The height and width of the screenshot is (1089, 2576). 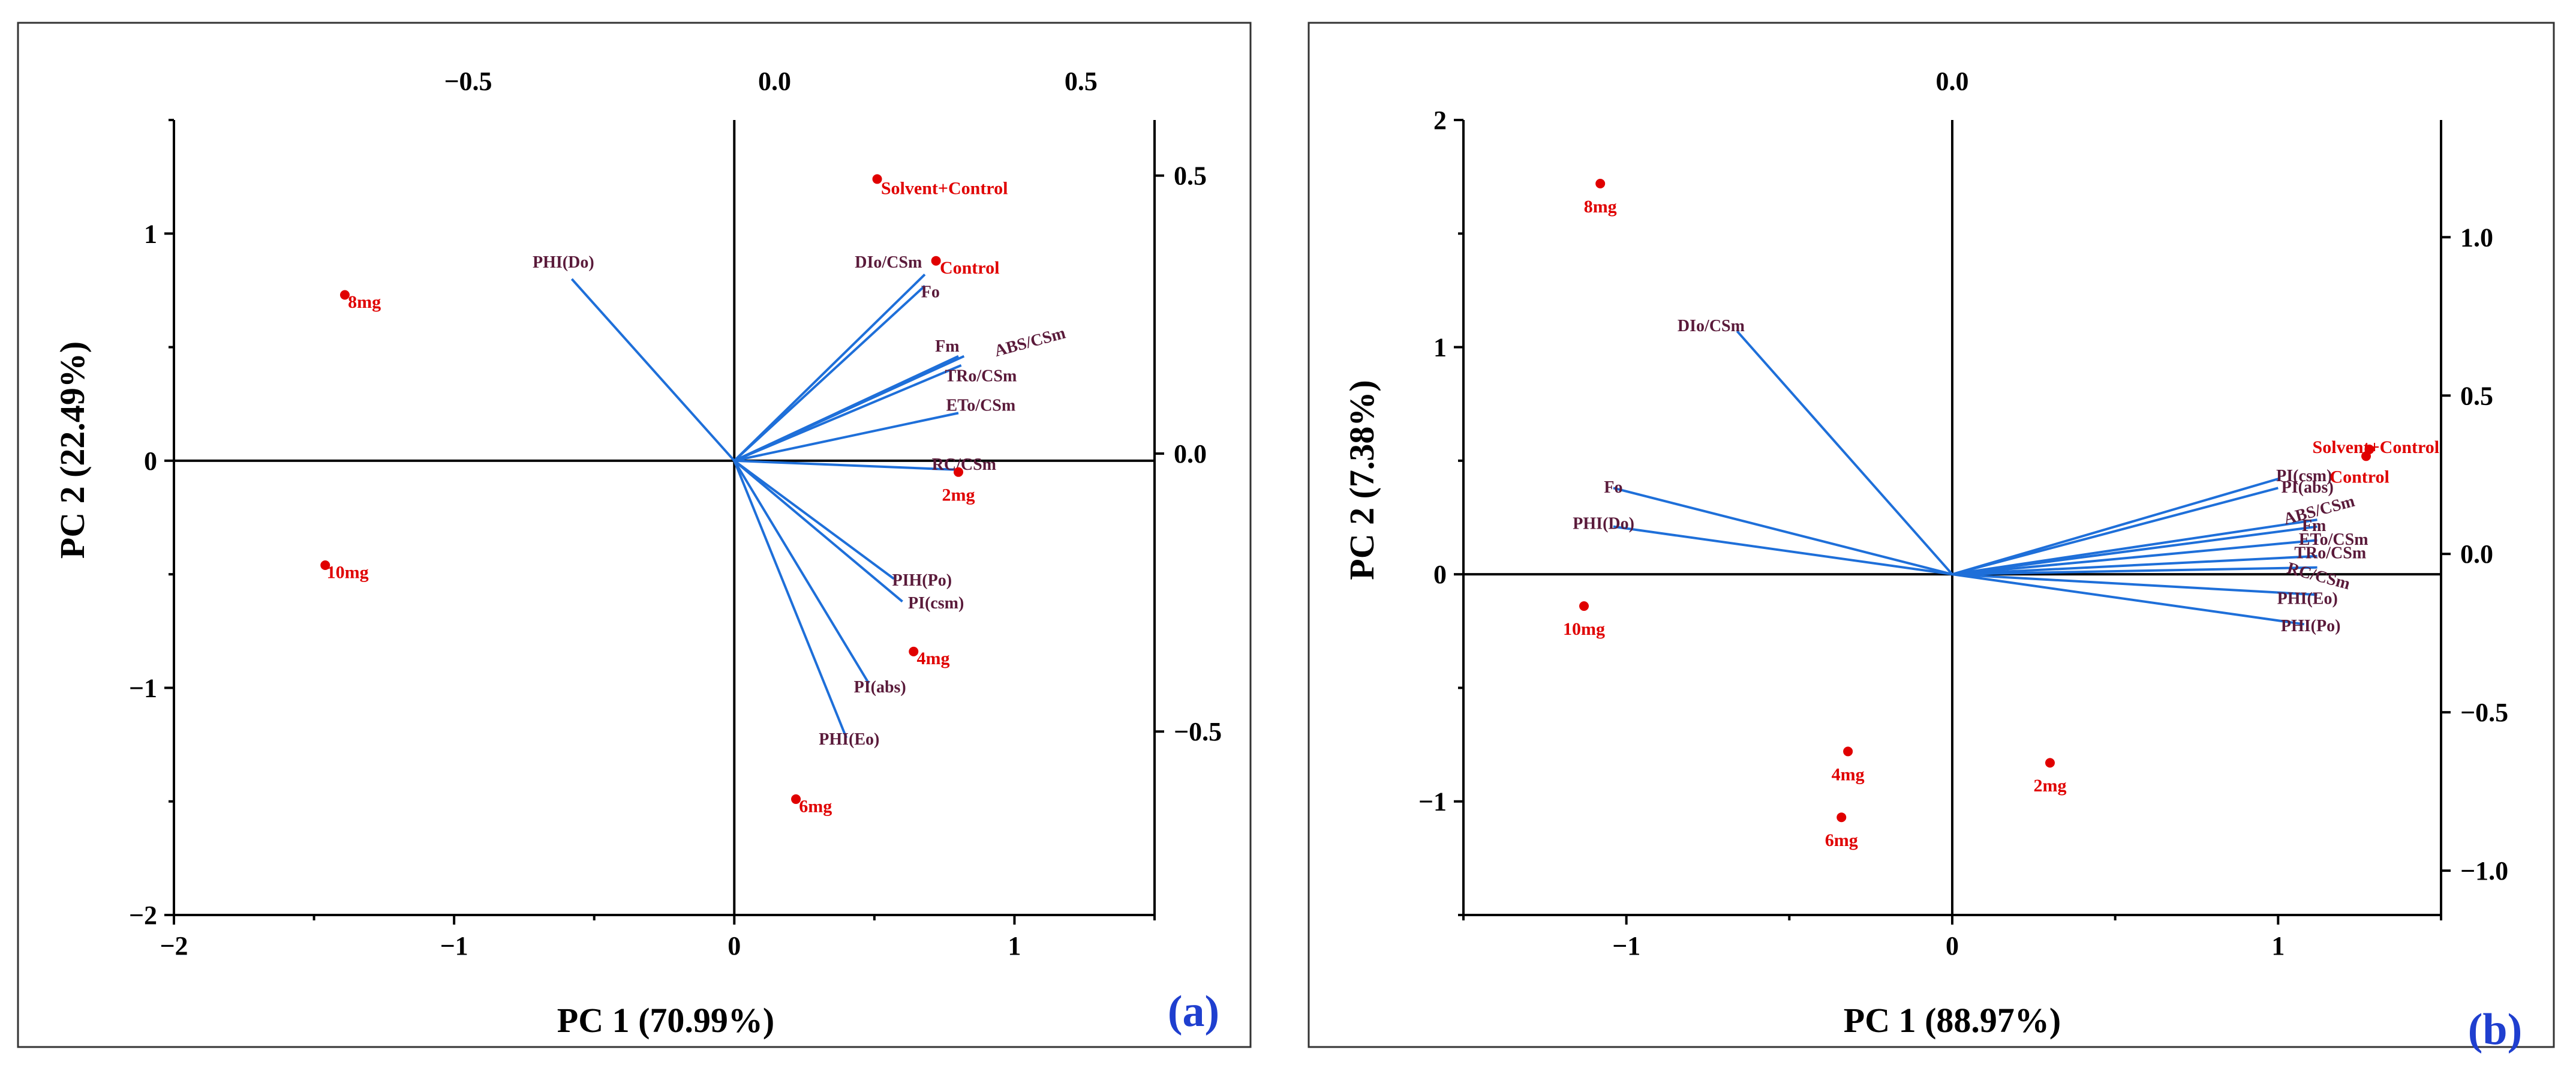 What do you see at coordinates (1953, 1020) in the screenshot?
I see `x-axis-label: PC 1 (88.97%)` at bounding box center [1953, 1020].